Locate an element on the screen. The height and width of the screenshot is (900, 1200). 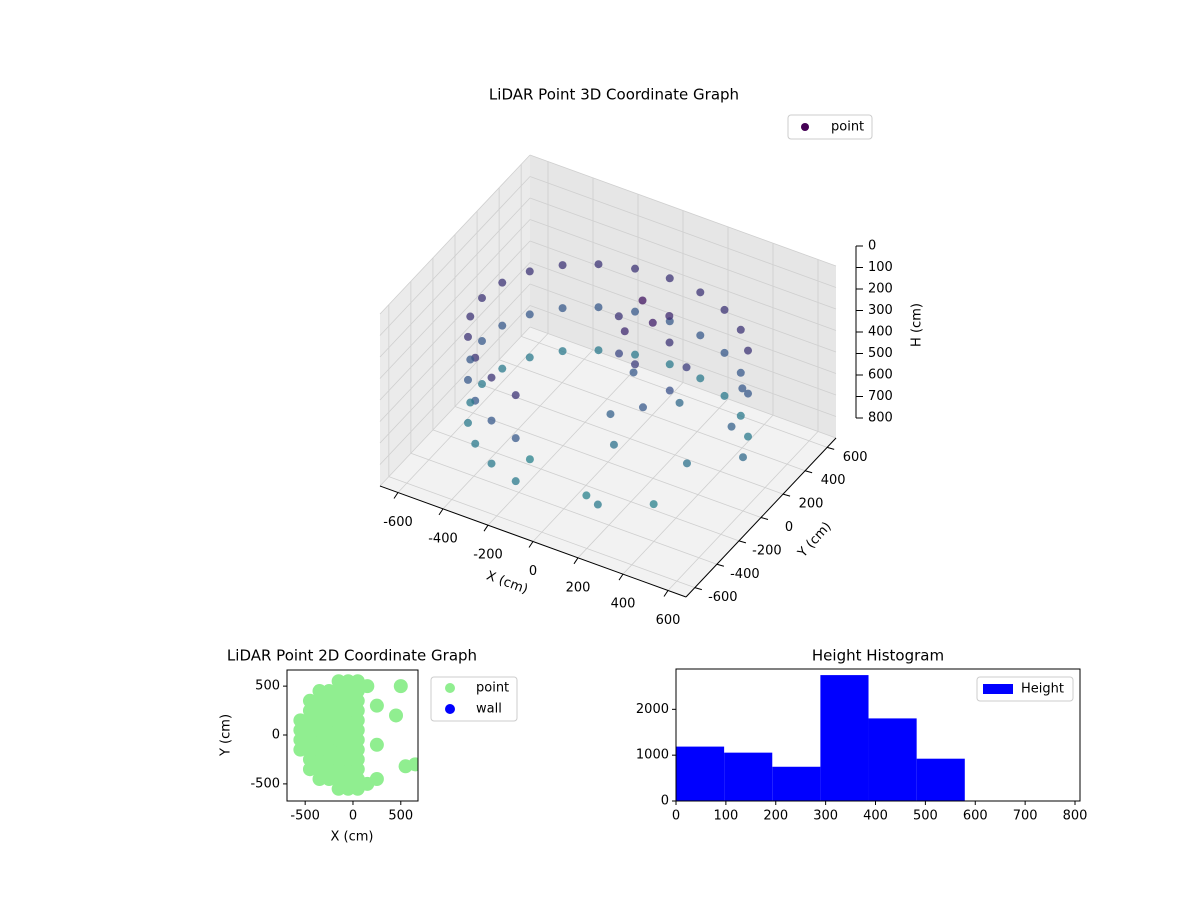
z-tick-label: 700 is located at coordinates (880, 396).